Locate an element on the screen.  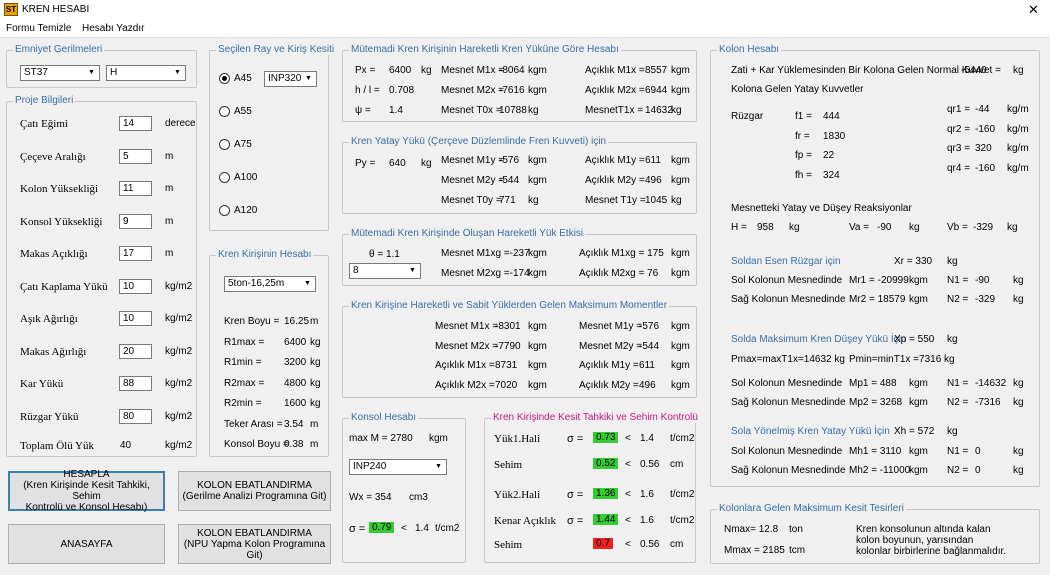
maks-left-unit: kgm is located at coordinates (537, 365).